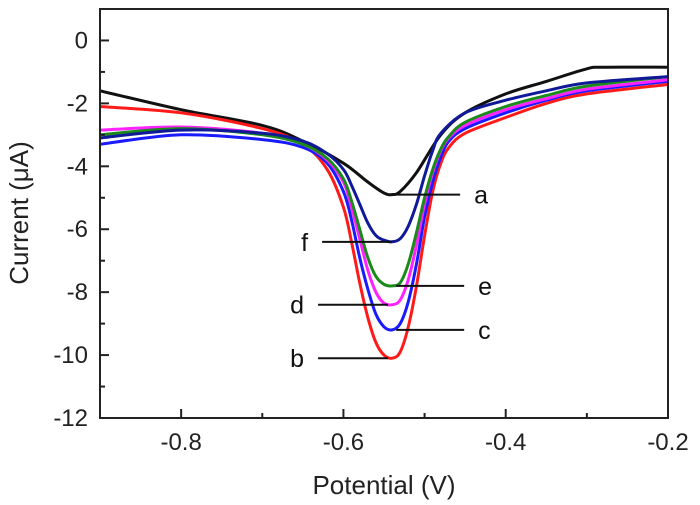  What do you see at coordinates (77, 229) in the screenshot?
I see `y-tick-label: -6` at bounding box center [77, 229].